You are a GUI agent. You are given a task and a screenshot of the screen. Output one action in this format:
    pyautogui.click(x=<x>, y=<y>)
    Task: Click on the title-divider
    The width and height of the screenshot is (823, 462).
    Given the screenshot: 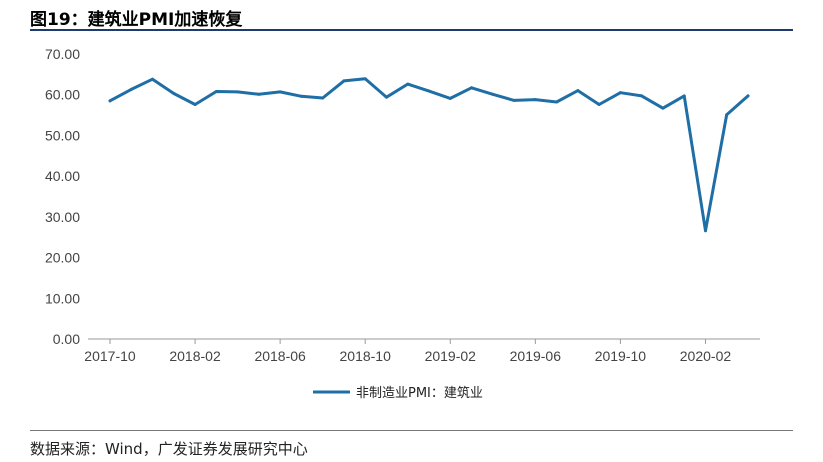 What is the action you would take?
    pyautogui.click(x=411, y=30)
    